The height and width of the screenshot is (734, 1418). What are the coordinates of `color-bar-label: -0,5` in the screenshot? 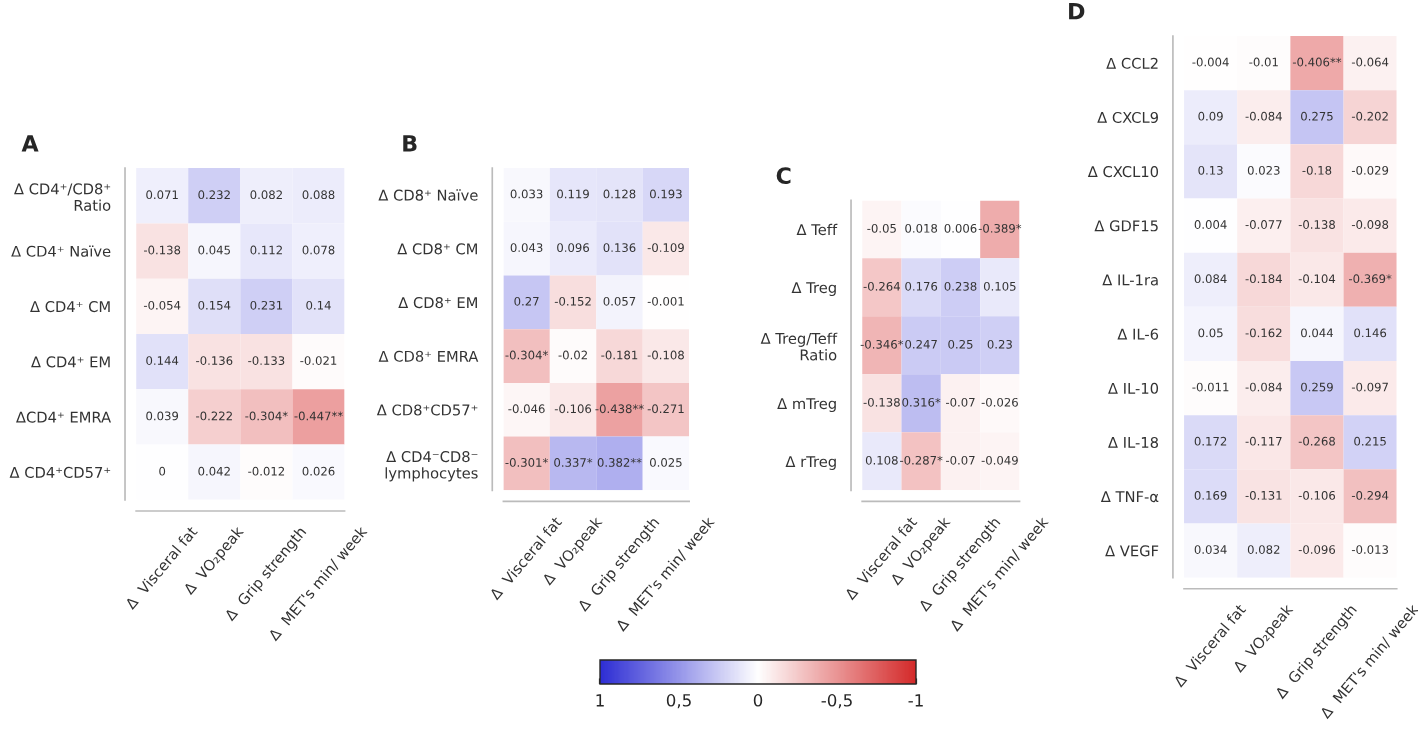 It's located at (836, 701).